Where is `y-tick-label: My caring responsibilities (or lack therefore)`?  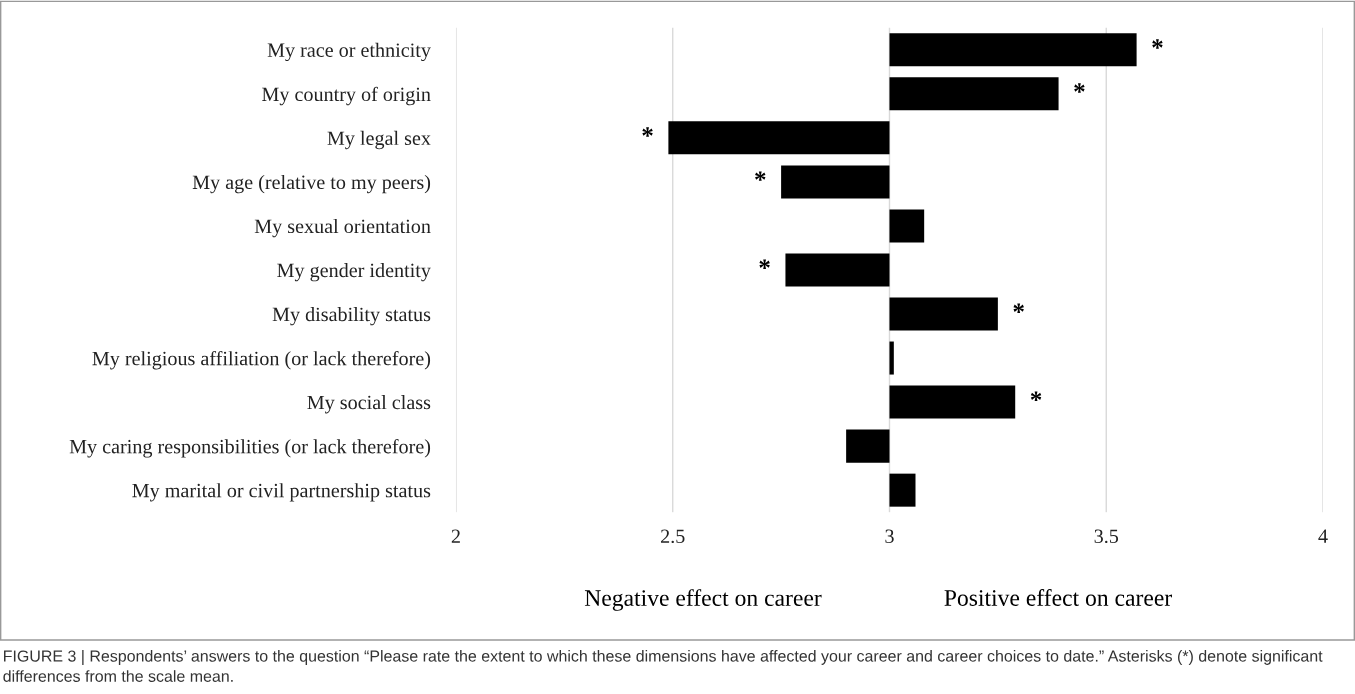
y-tick-label: My caring responsibilities (or lack therefore) is located at coordinates (250, 448).